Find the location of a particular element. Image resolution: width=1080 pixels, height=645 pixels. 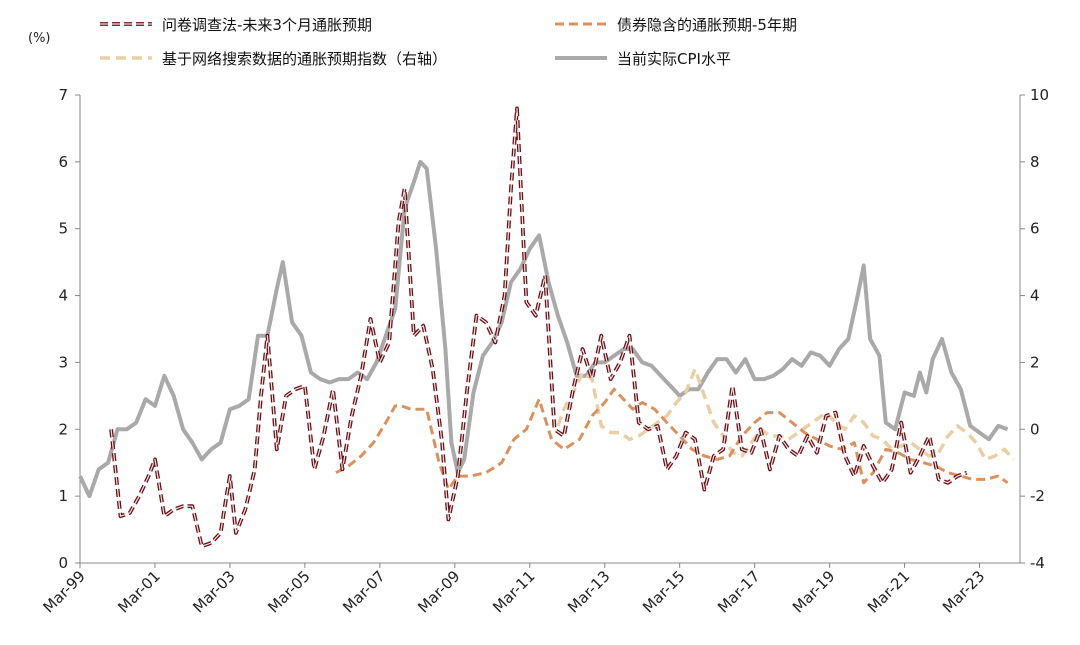

right-tick-label: 6 is located at coordinates (1035, 229).